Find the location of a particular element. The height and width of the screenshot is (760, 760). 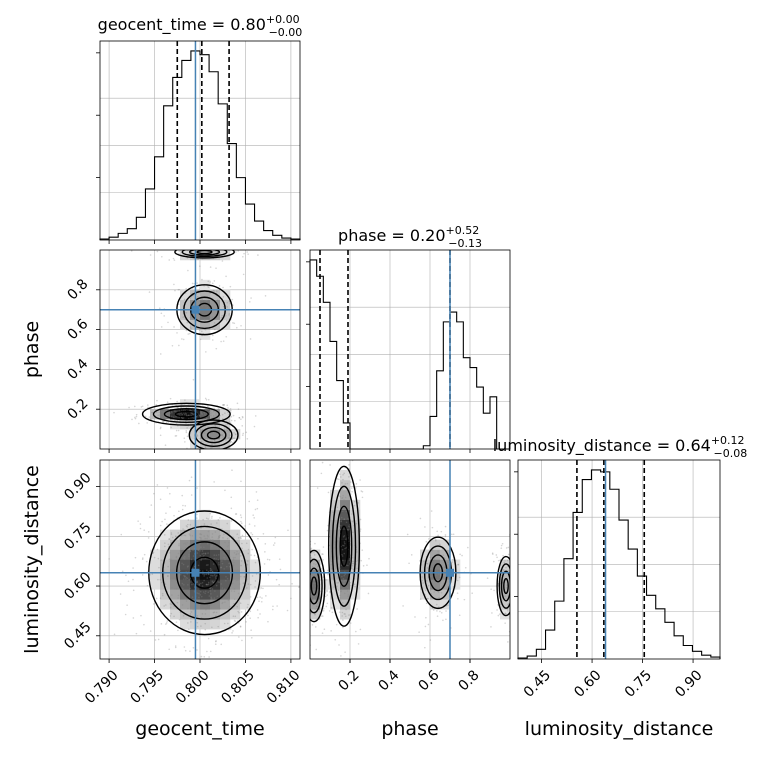

title-luminosity_distance: luminosity_distance = 0.64+0.12 −0.08 is located at coordinates (620, 447).